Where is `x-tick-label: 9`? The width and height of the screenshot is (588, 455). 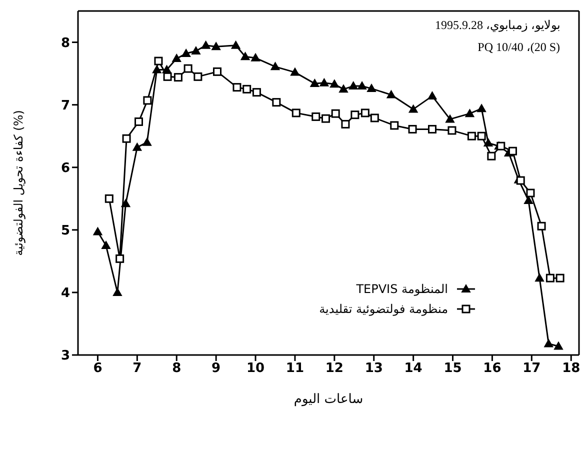 x-tick-label: 9 is located at coordinates (216, 368).